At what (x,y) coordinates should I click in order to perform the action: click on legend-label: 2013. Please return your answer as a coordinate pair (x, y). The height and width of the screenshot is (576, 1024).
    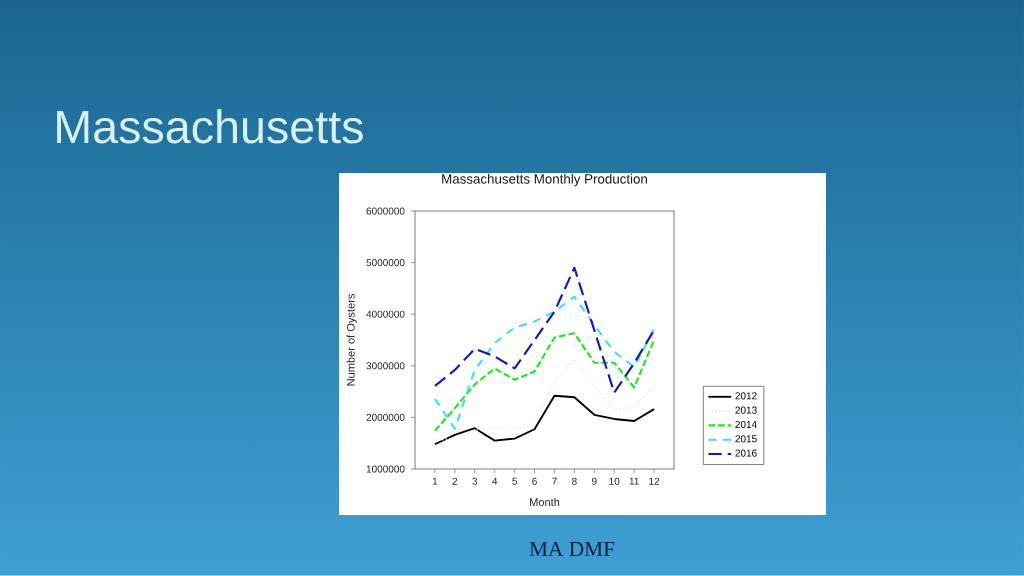
    Looking at the image, I should click on (746, 410).